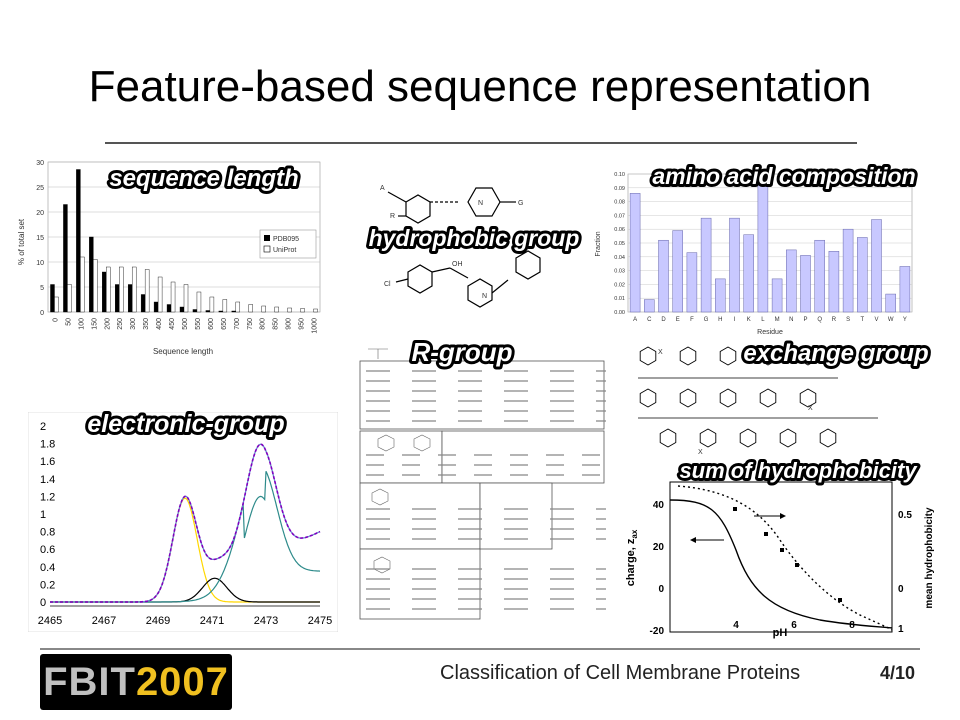 The width and height of the screenshot is (960, 720). Describe the element at coordinates (40, 238) in the screenshot. I see `y-ticks: 0 5 10 15 20 25 30` at that location.